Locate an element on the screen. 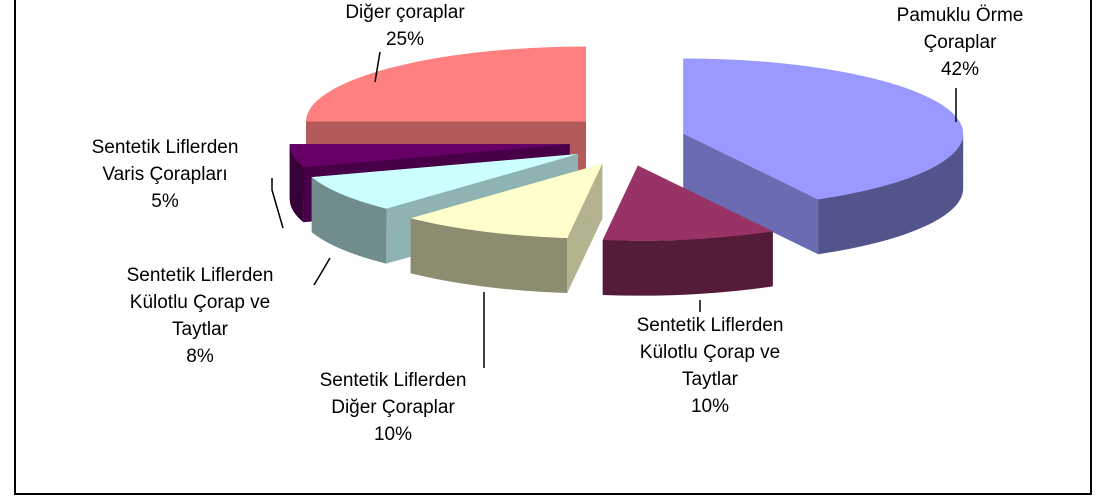 The image size is (1107, 503). value-label: 5% is located at coordinates (165, 201).